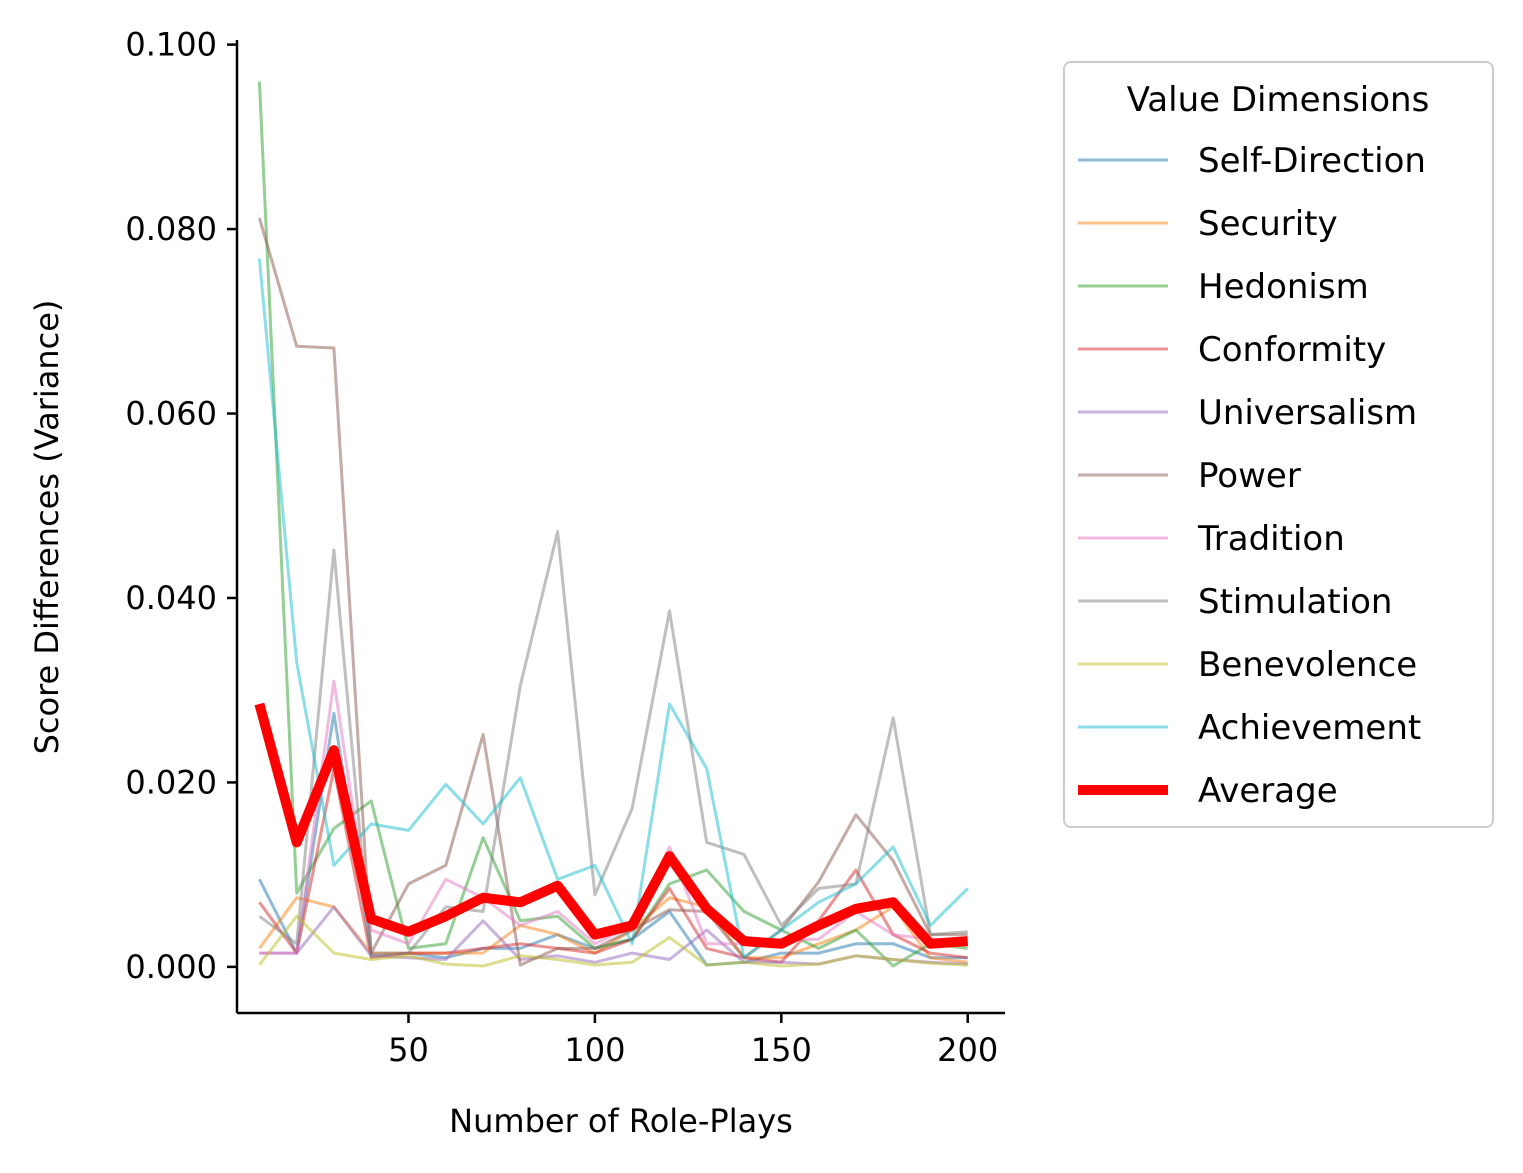 This screenshot has width=1523, height=1173. Describe the element at coordinates (1312, 161) in the screenshot. I see `legend-label-self-direction: Self-Direction` at that location.